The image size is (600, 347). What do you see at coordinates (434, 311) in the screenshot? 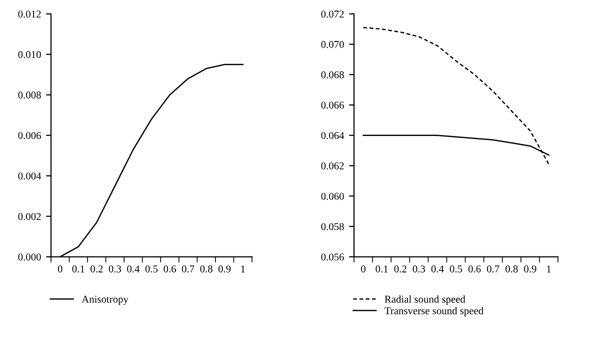
I see `legend-label: Transverse sound speed` at bounding box center [434, 311].